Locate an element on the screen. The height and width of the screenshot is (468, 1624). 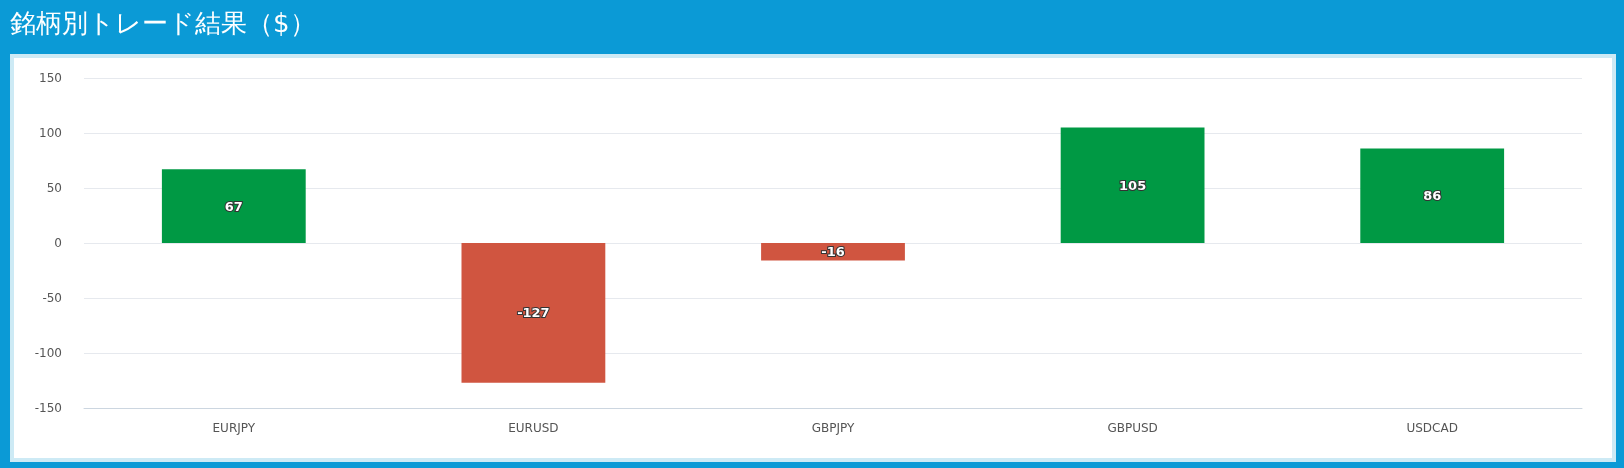
chart-title: 銘柄別トレード結果（$） is located at coordinates (163, 23).